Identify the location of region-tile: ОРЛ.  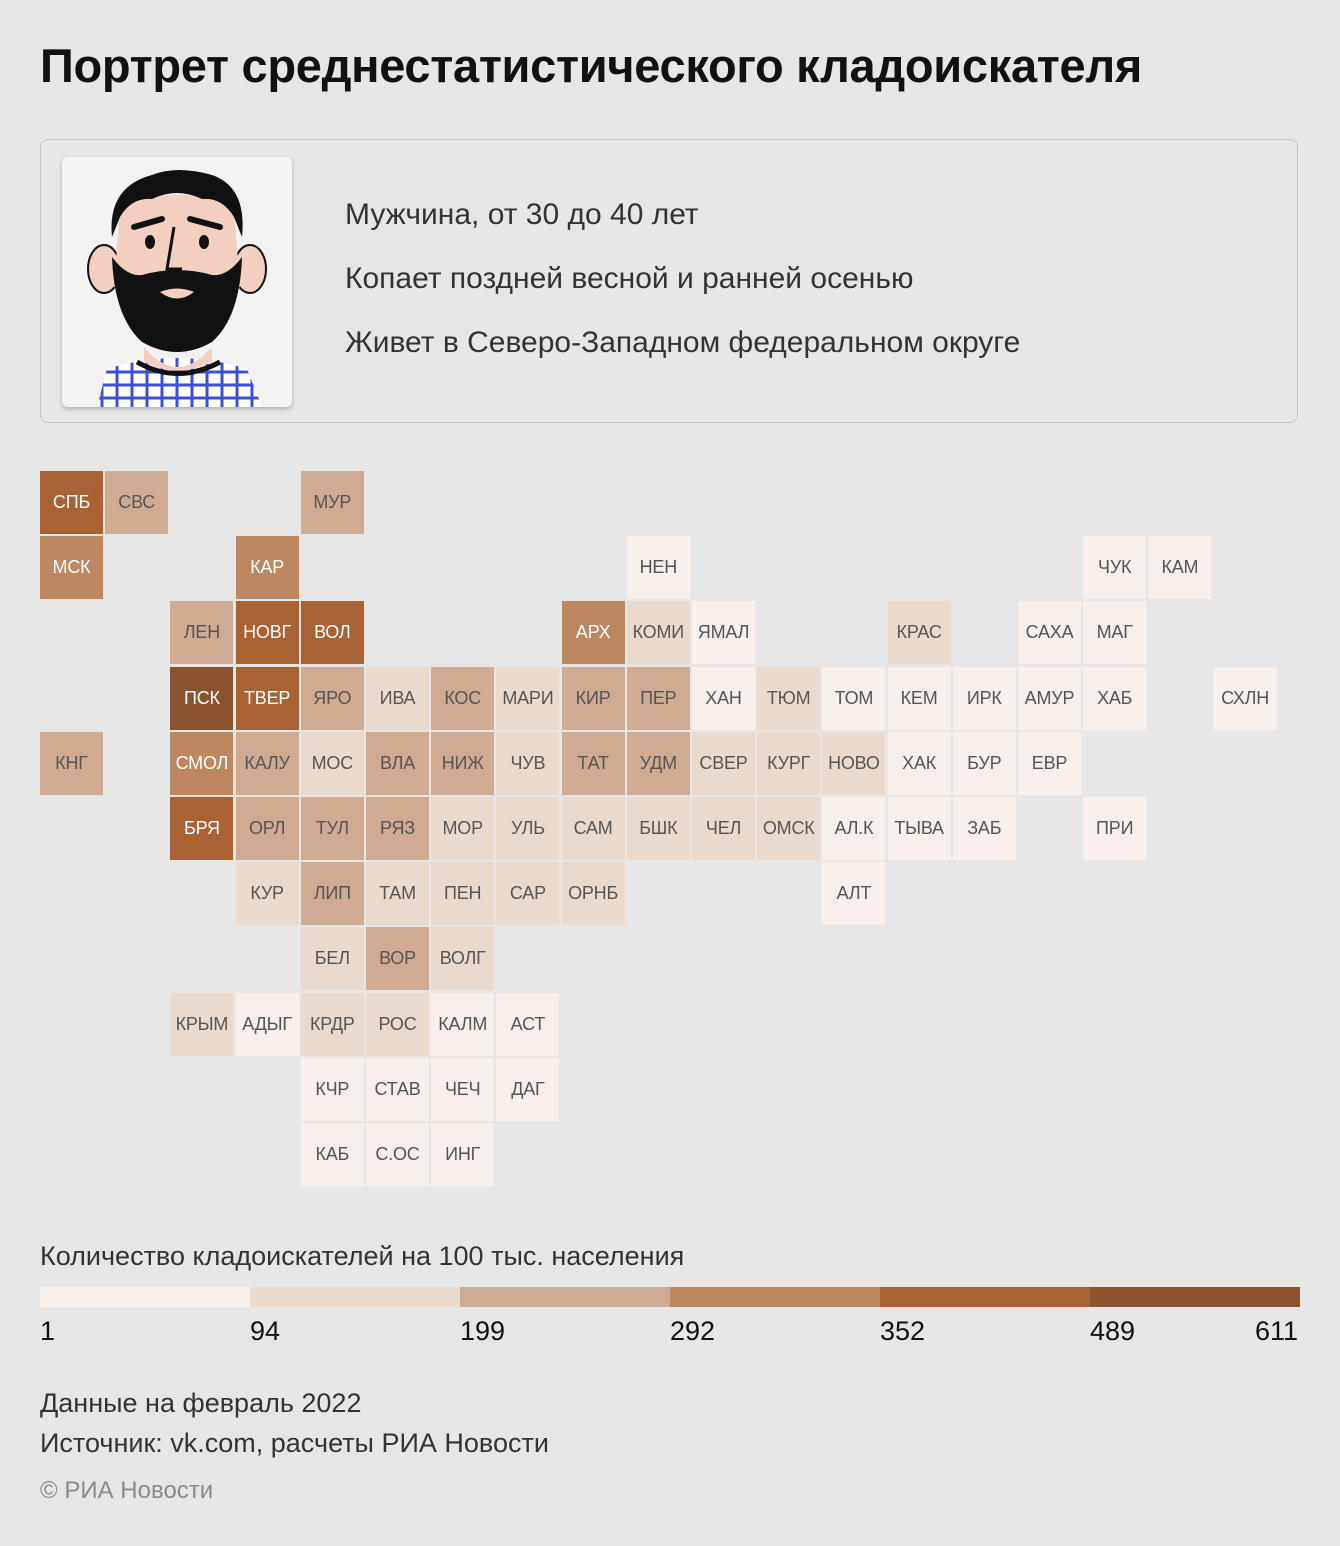
(267, 828).